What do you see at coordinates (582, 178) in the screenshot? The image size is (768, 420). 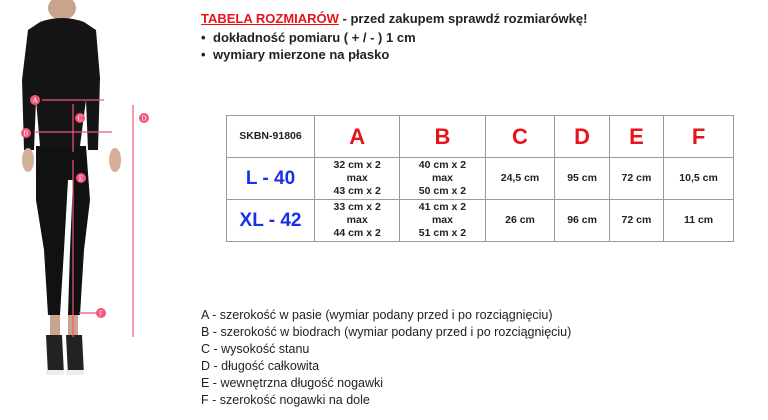 I see `cell-d: 95 cm` at bounding box center [582, 178].